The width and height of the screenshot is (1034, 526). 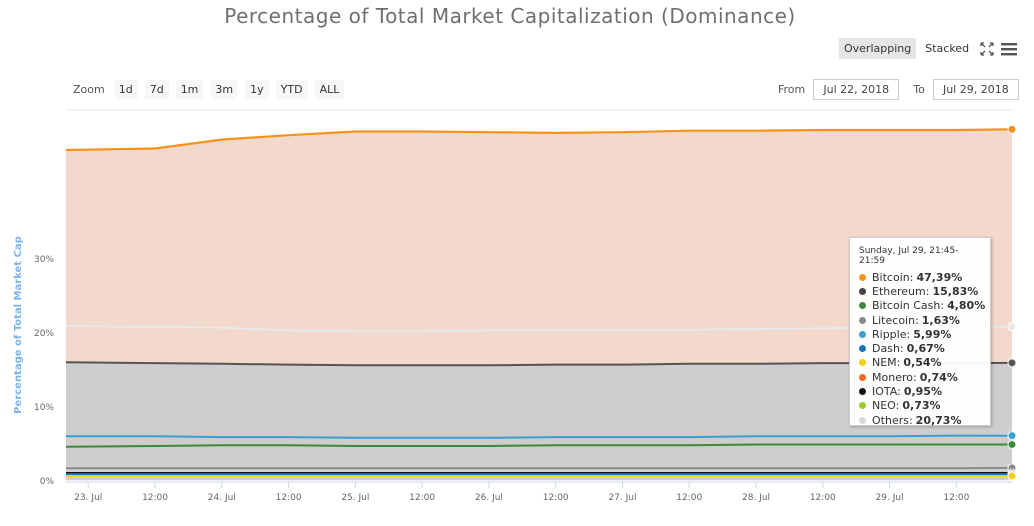 What do you see at coordinates (908, 306) in the screenshot?
I see `tooltip-series-label: Bitcoin Cash:` at bounding box center [908, 306].